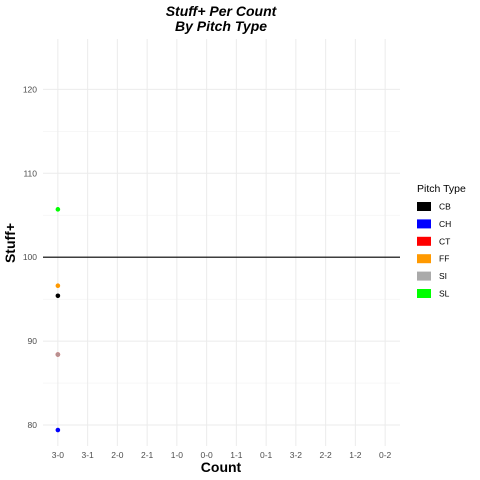 This screenshot has width=480, height=480. I want to click on x-tick-label: 3-1, so click(87, 455).